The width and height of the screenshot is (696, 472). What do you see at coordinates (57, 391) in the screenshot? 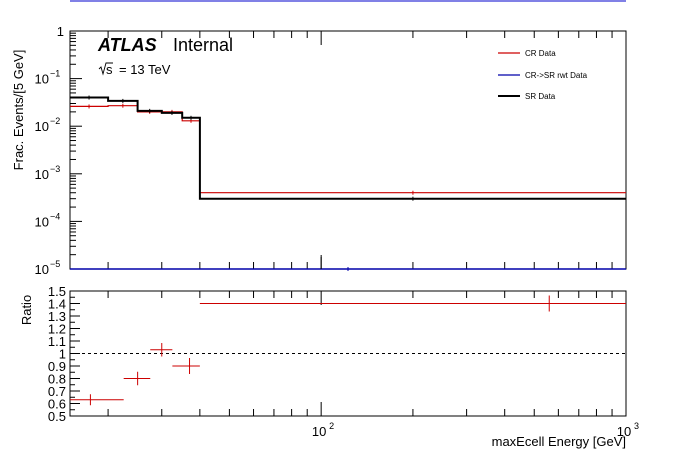
I see `ratio-y-tick-label: 0.7` at bounding box center [57, 391].